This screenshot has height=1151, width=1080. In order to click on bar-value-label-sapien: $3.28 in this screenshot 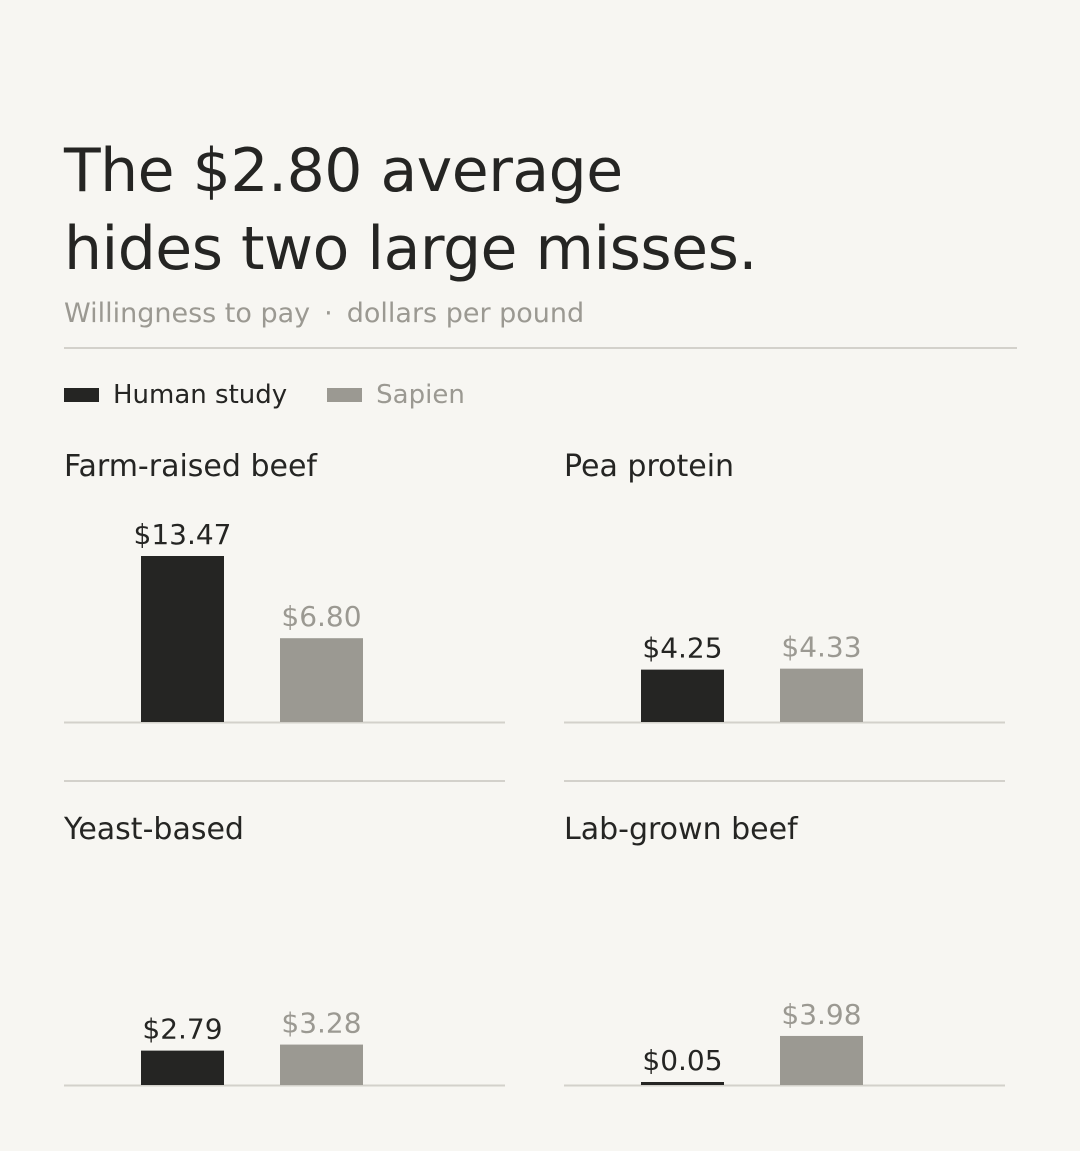, I will do `click(321, 1023)`.